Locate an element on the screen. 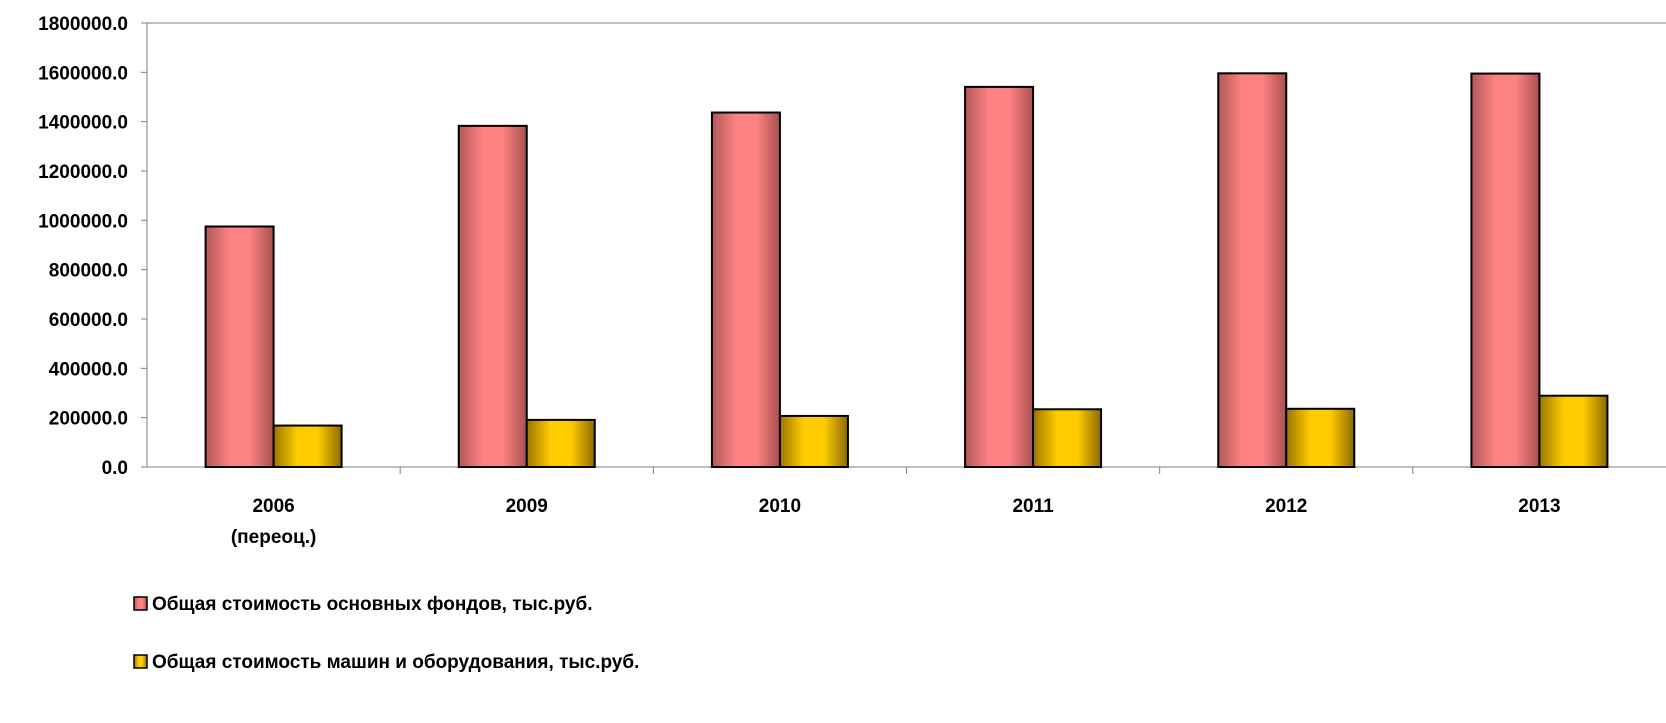  x-tick-label: 2010 is located at coordinates (780, 506).